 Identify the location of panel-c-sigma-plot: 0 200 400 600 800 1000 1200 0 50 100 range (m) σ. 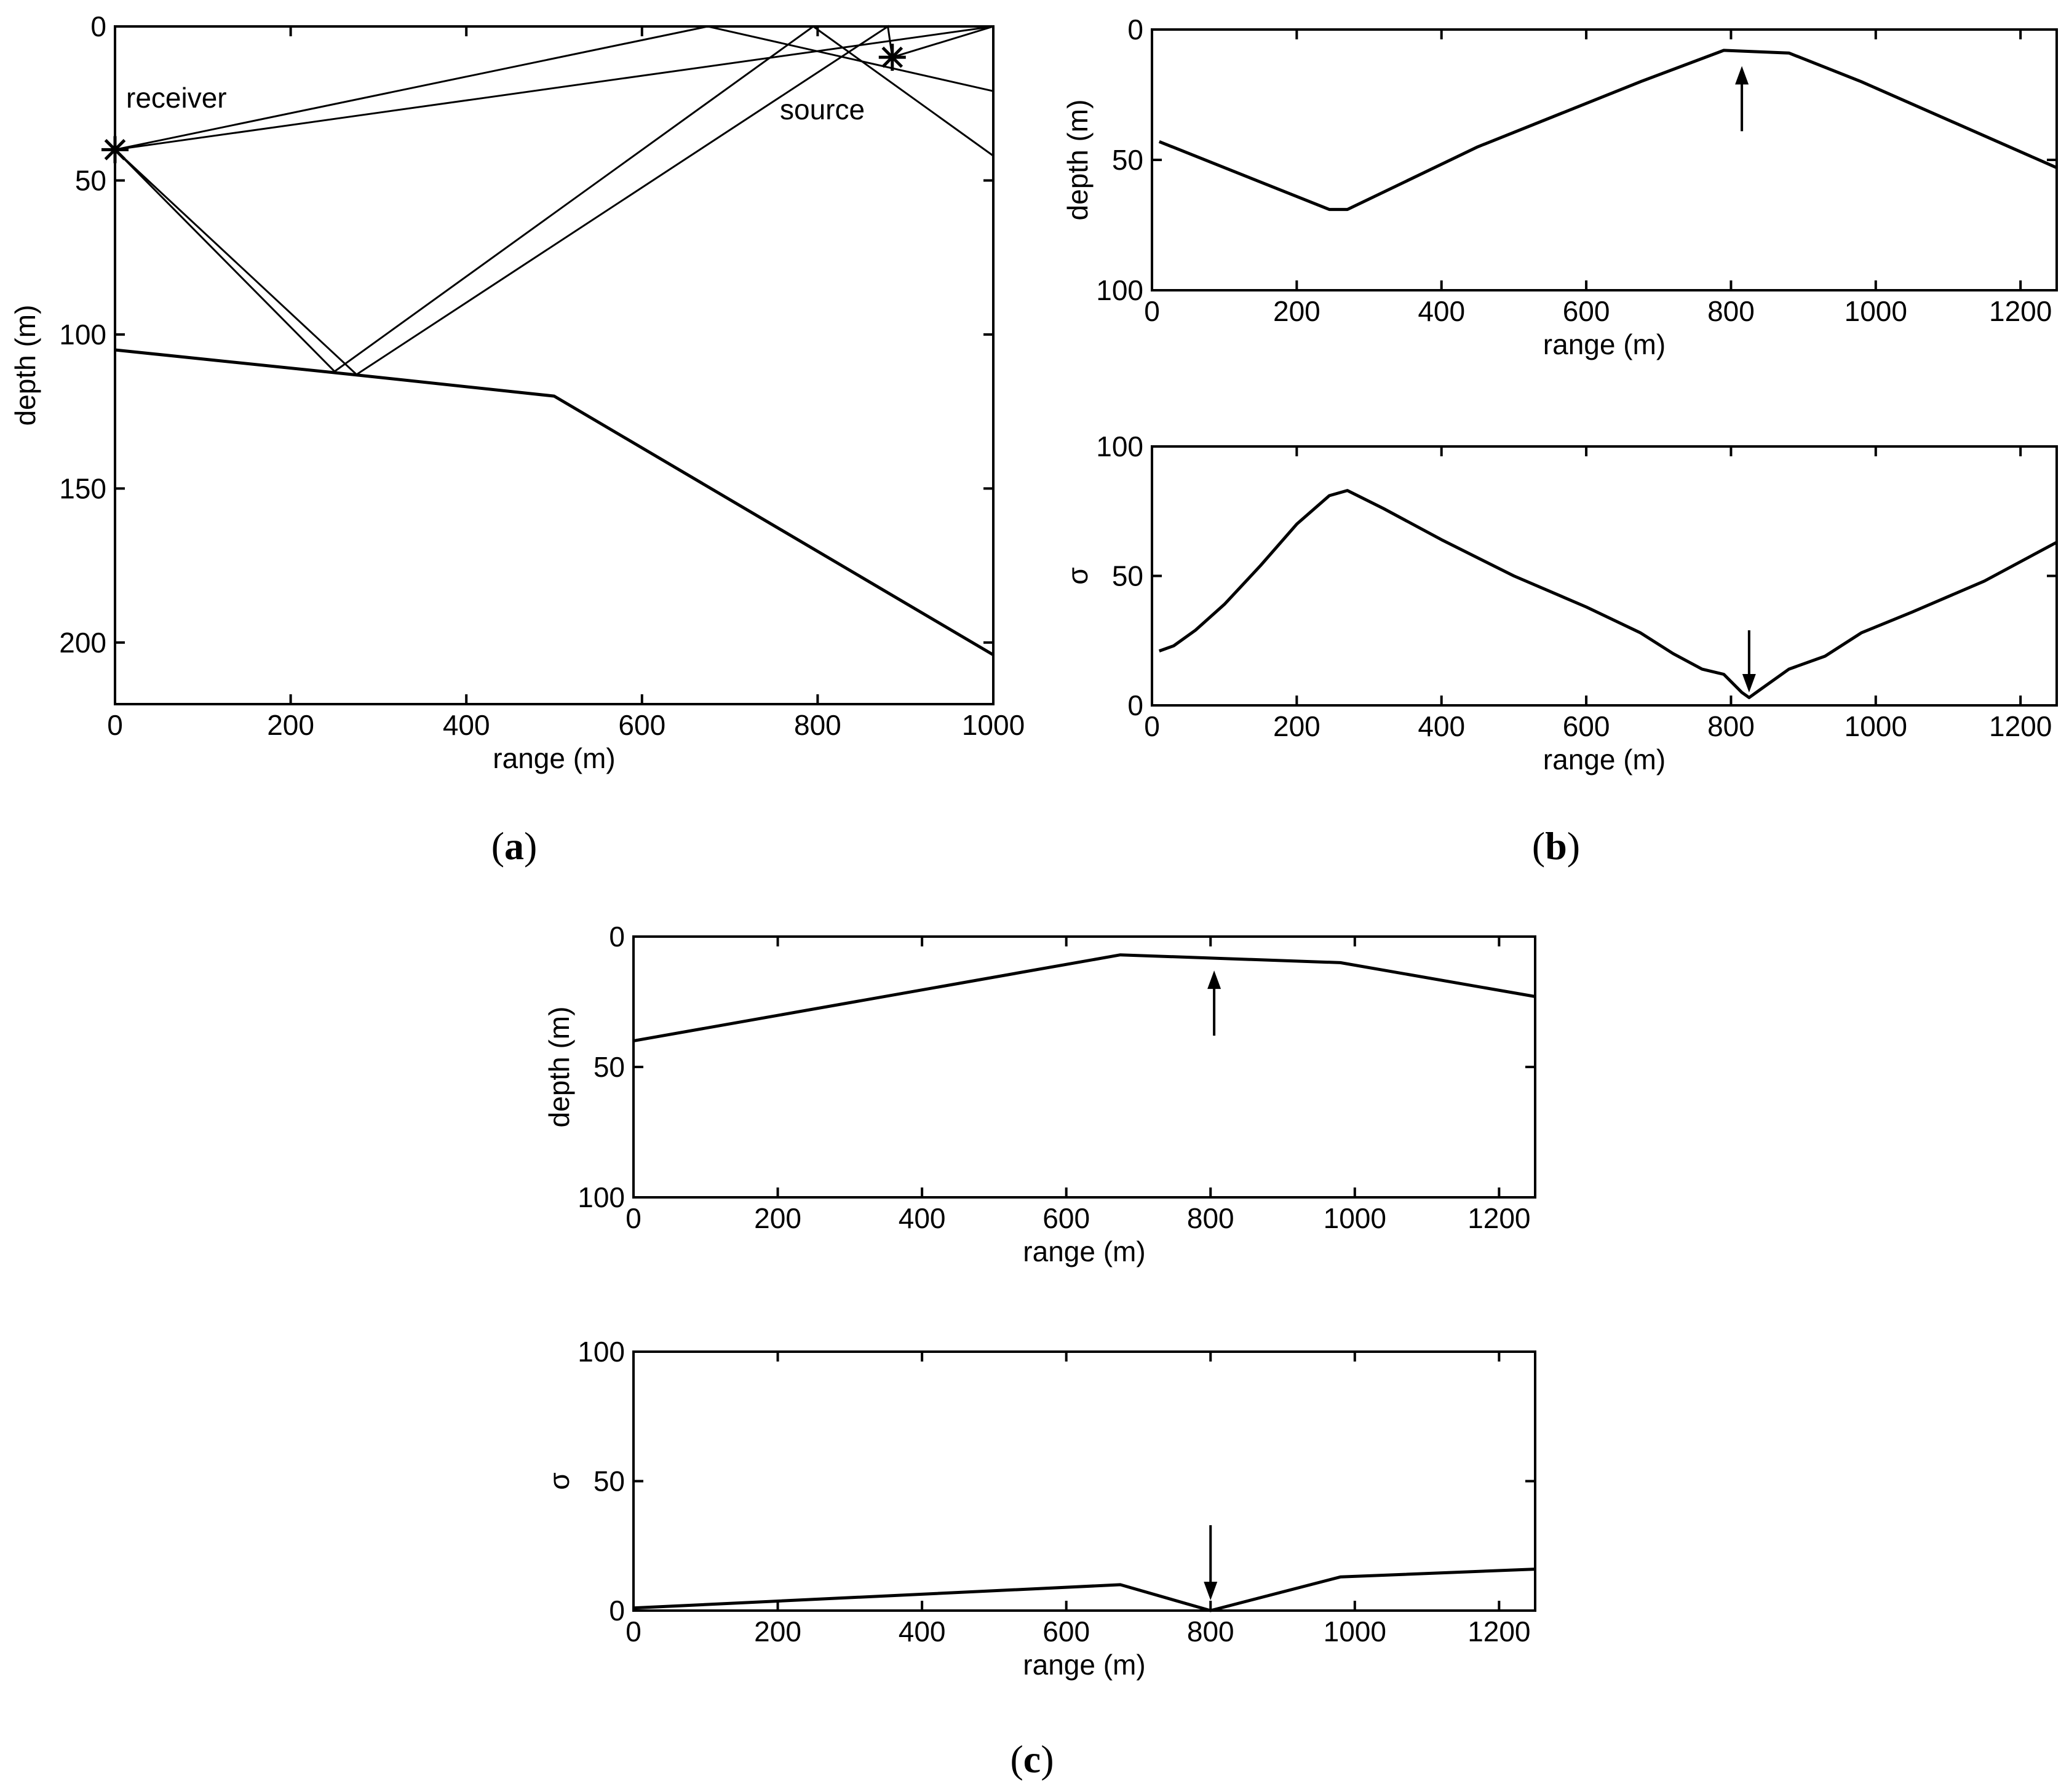
(1039, 1508).